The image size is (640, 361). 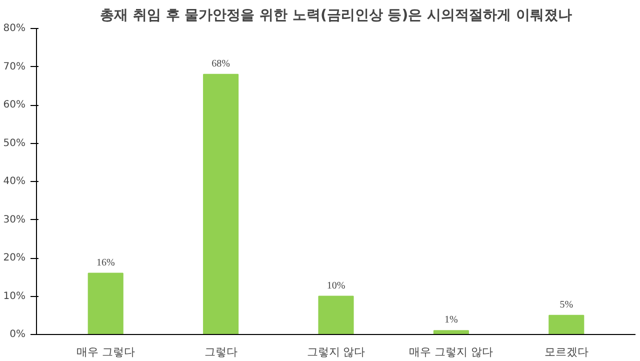 What do you see at coordinates (451, 352) in the screenshot?
I see `x-tick-label: 매우 그렇지 않다` at bounding box center [451, 352].